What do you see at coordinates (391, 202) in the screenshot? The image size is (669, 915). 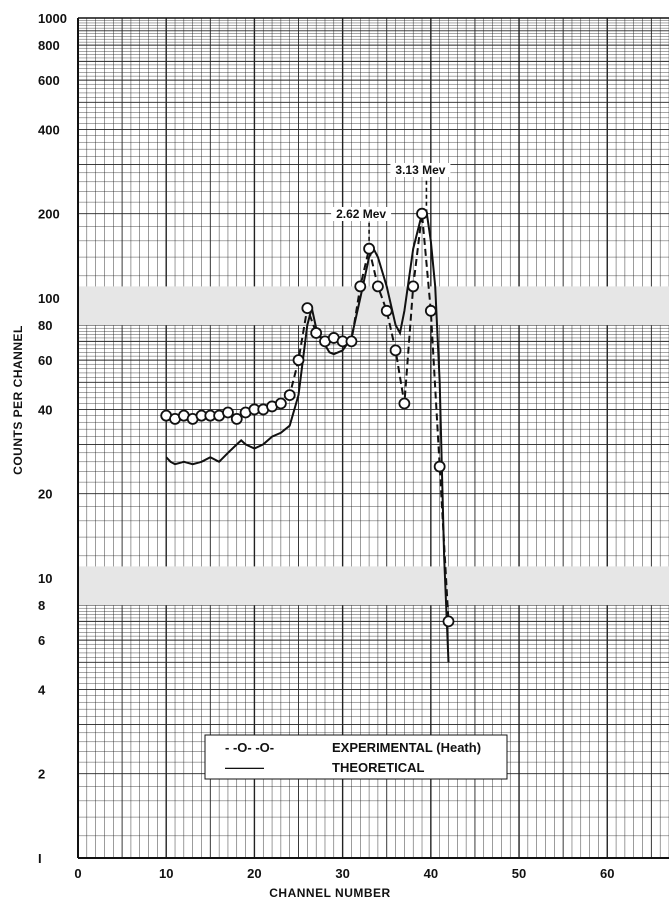 I see `annotations: 2.62 Mev 3.13 Mev` at bounding box center [391, 202].